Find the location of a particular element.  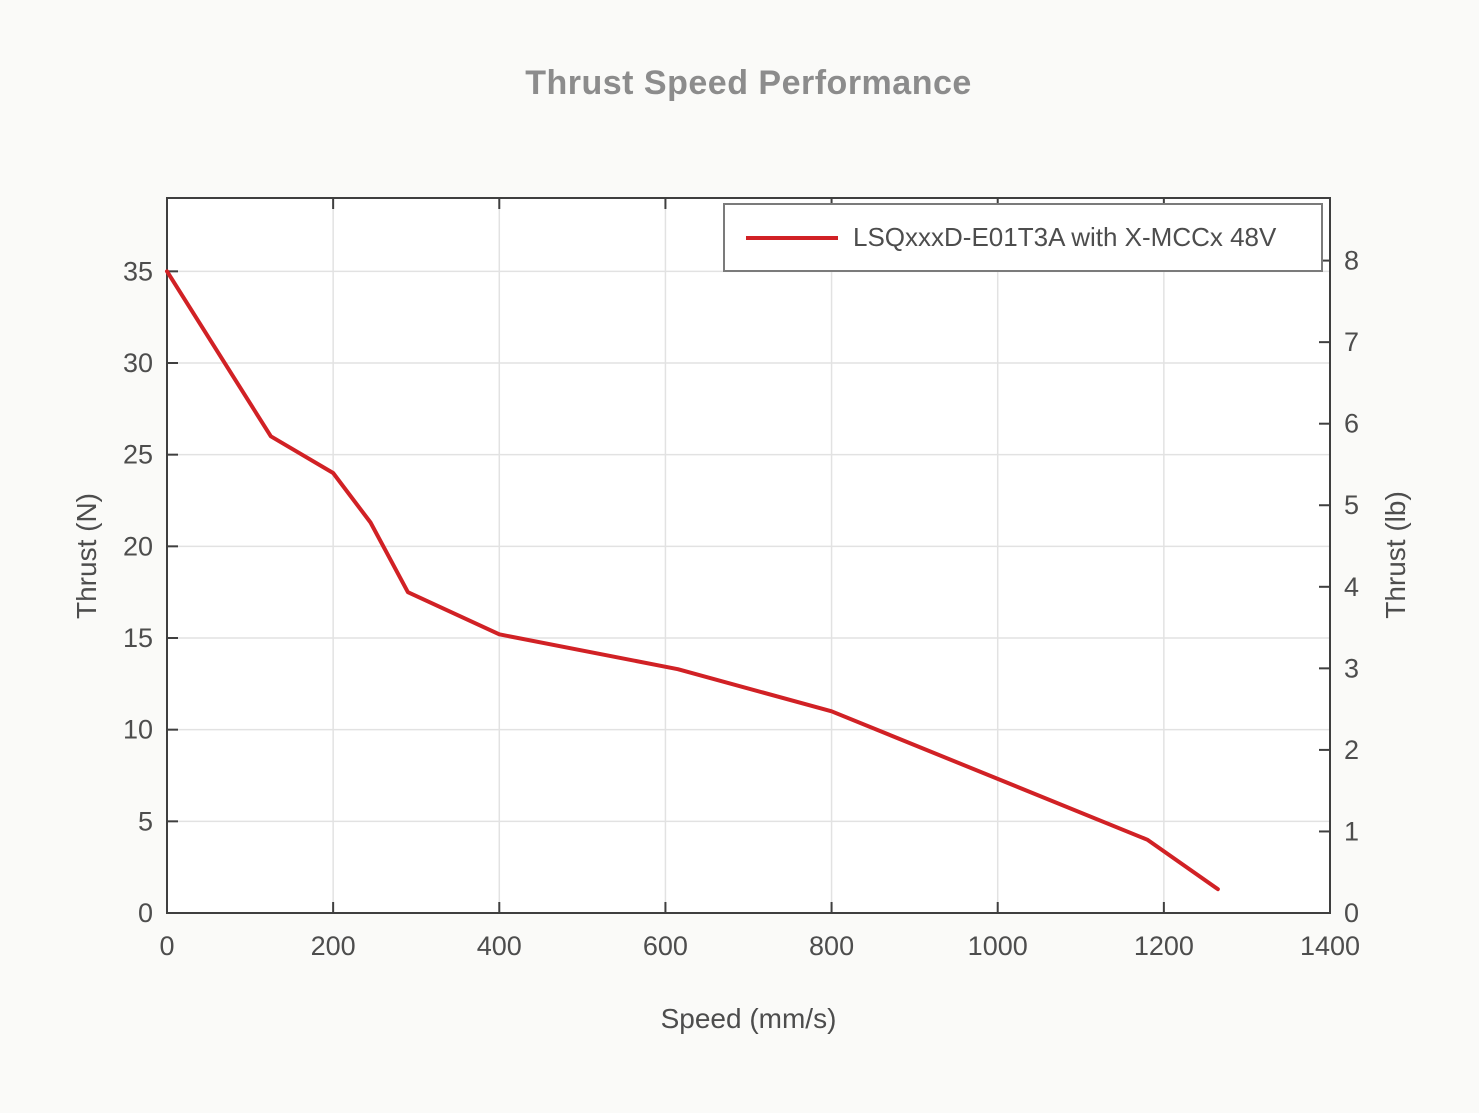

y-tick-label-left: 35 is located at coordinates (138, 271).